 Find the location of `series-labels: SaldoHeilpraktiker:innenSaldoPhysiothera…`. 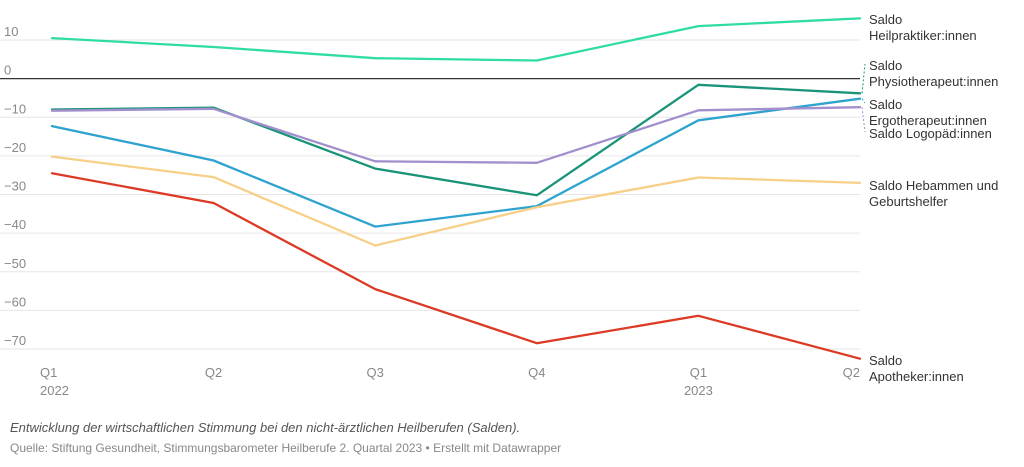

series-labels: SaldoHeilpraktiker:innenSaldoPhysiothera… is located at coordinates (933, 198).